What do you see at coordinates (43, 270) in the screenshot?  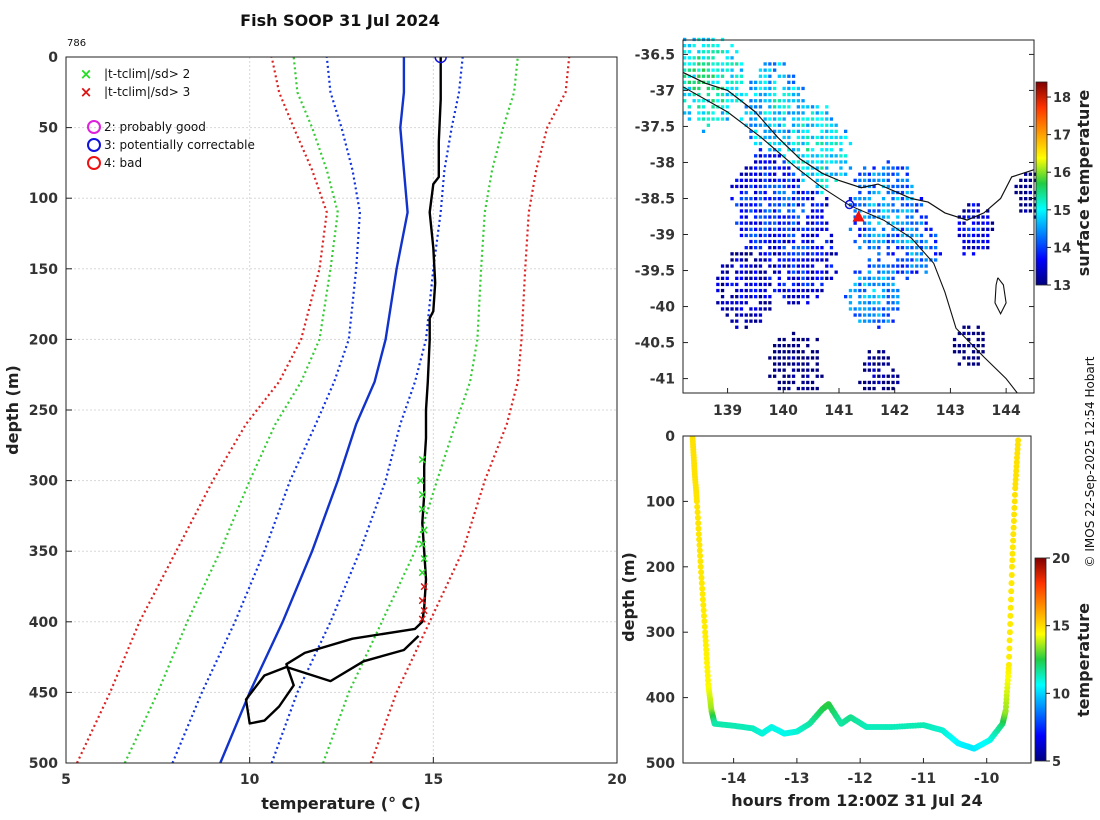 I see `profile-ytick-label: 150` at bounding box center [43, 270].